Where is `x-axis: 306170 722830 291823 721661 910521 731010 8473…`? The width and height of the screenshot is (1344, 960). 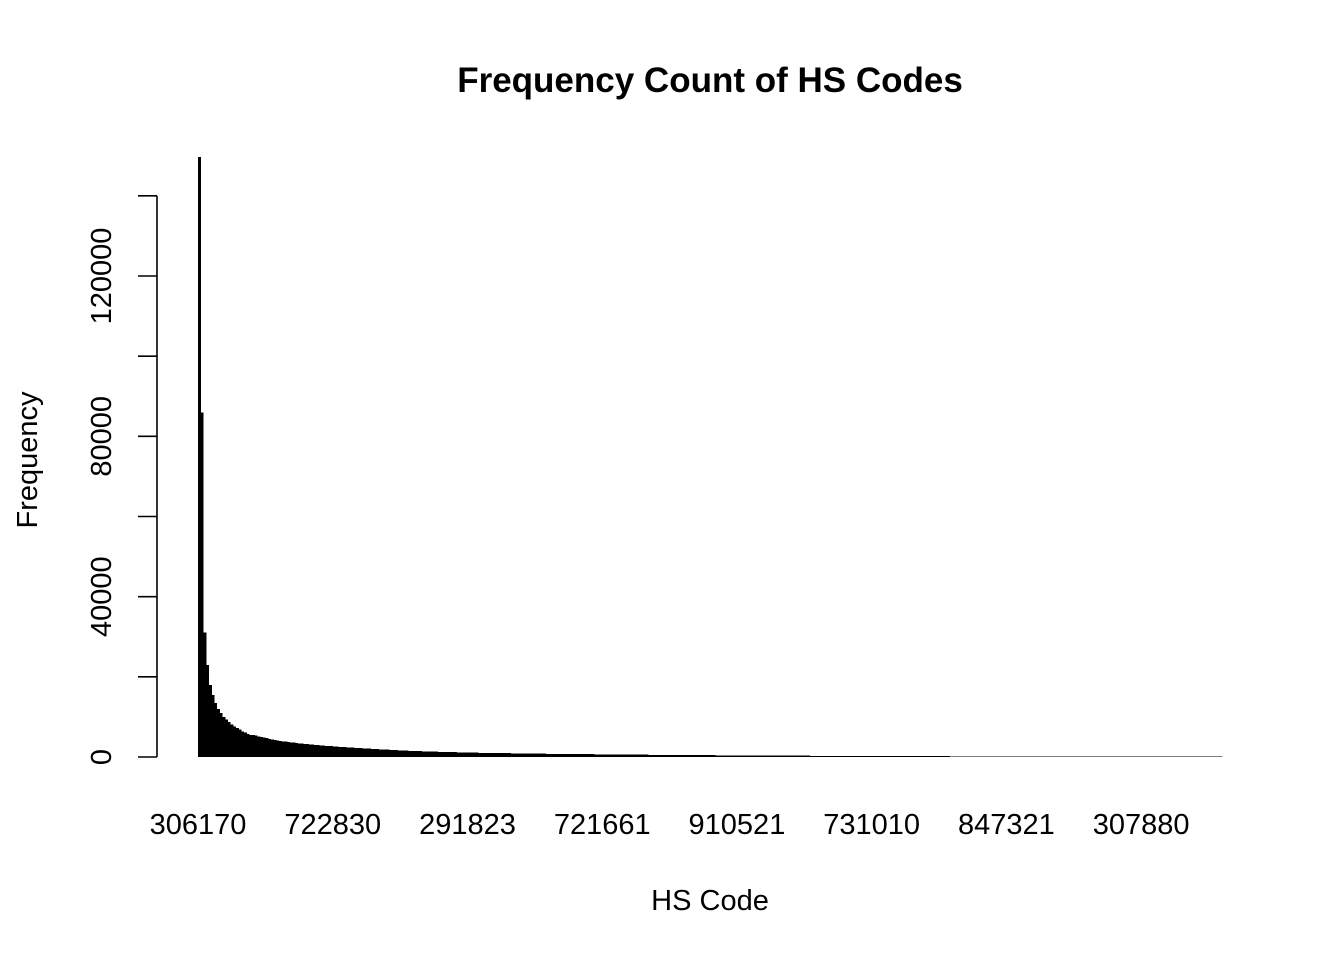 x-axis: 306170 722830 291823 721661 910521 731010 8473… is located at coordinates (670, 825).